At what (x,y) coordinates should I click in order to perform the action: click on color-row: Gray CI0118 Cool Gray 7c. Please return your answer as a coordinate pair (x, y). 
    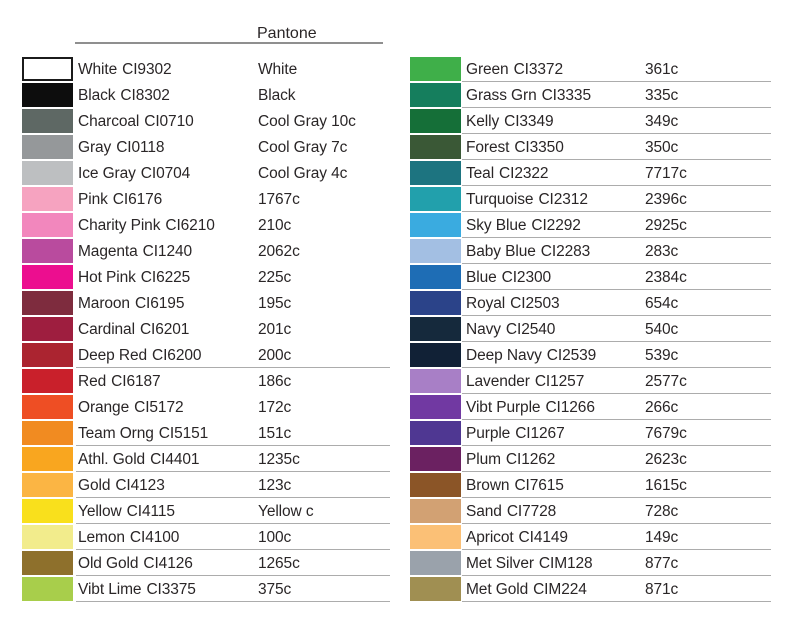
    Looking at the image, I should click on (208, 148).